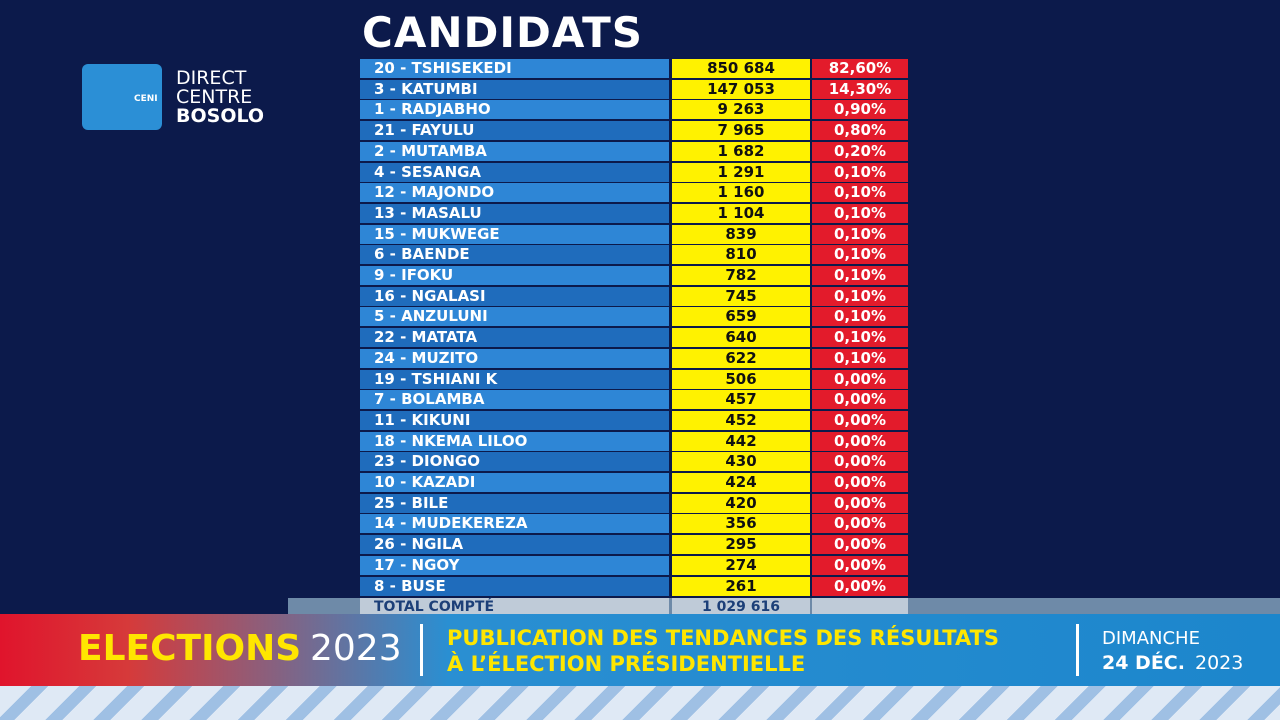 Image resolution: width=1280 pixels, height=720 pixels. I want to click on table-row: 26 - NGILA 295 0,00%, so click(635, 545).